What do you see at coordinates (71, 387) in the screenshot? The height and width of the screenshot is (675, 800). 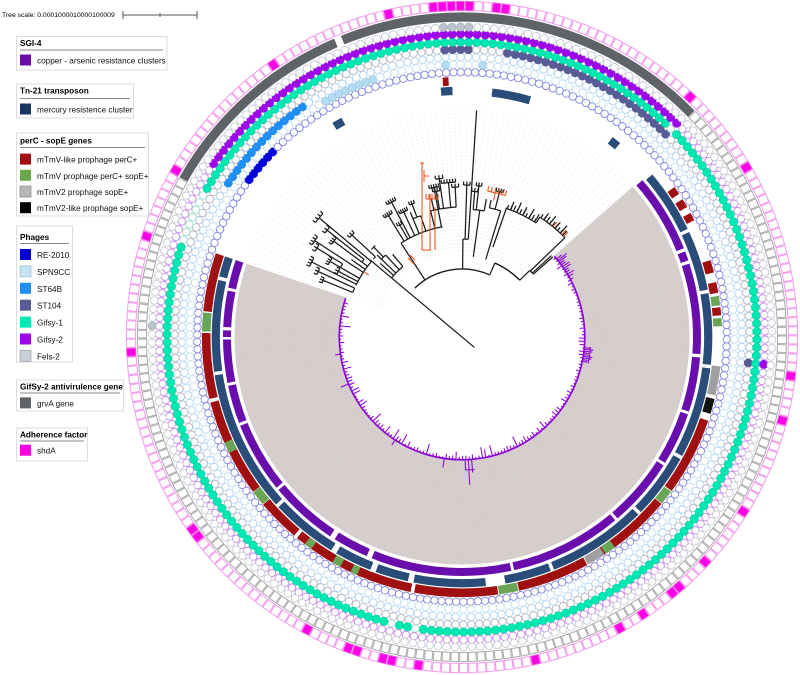 I see `svg-text: GifSy-2 antivirulence gene` at bounding box center [71, 387].